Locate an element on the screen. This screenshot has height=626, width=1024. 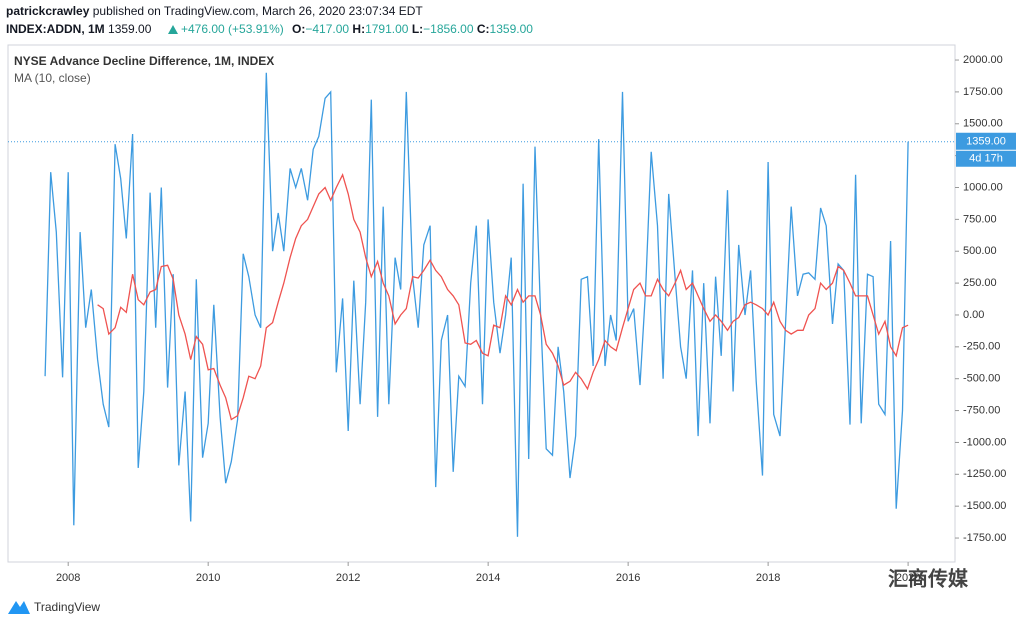
logo is located at coordinates (19, 607).